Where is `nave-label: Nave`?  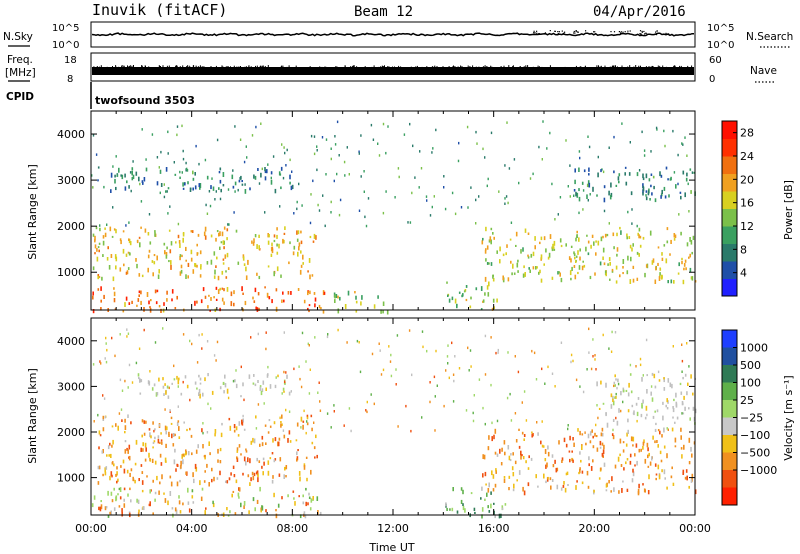
nave-label: Nave is located at coordinates (763, 71).